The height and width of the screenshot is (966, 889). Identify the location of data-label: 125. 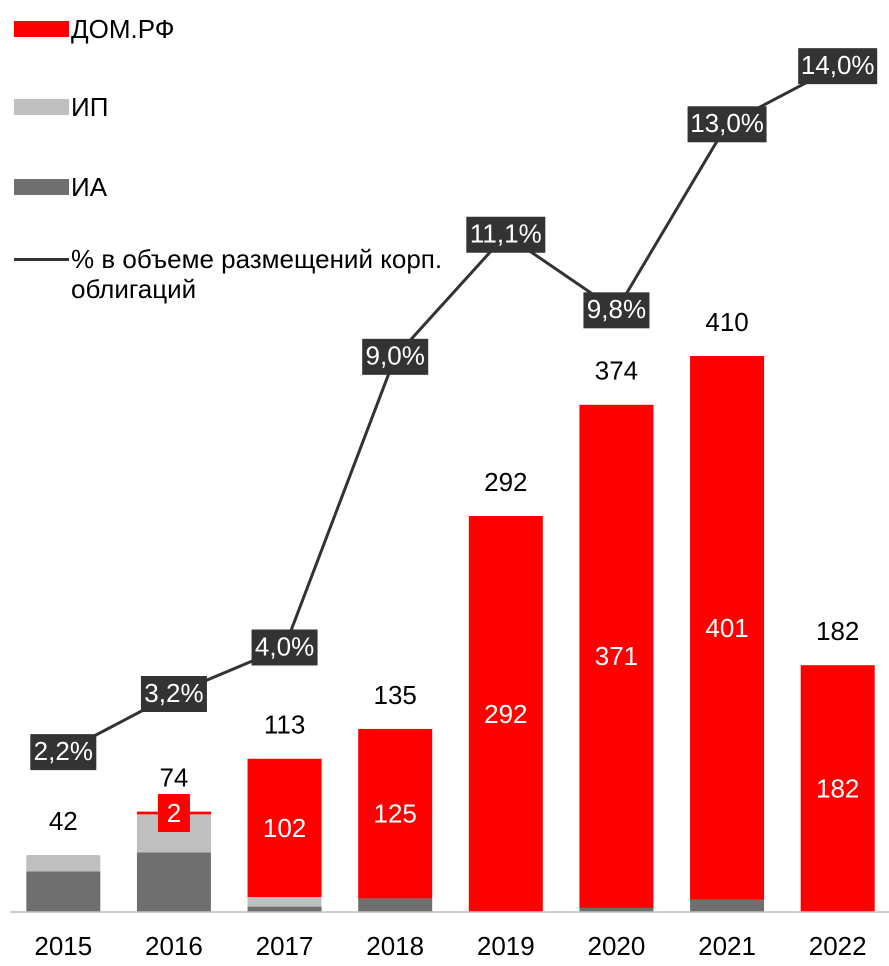
(394, 814).